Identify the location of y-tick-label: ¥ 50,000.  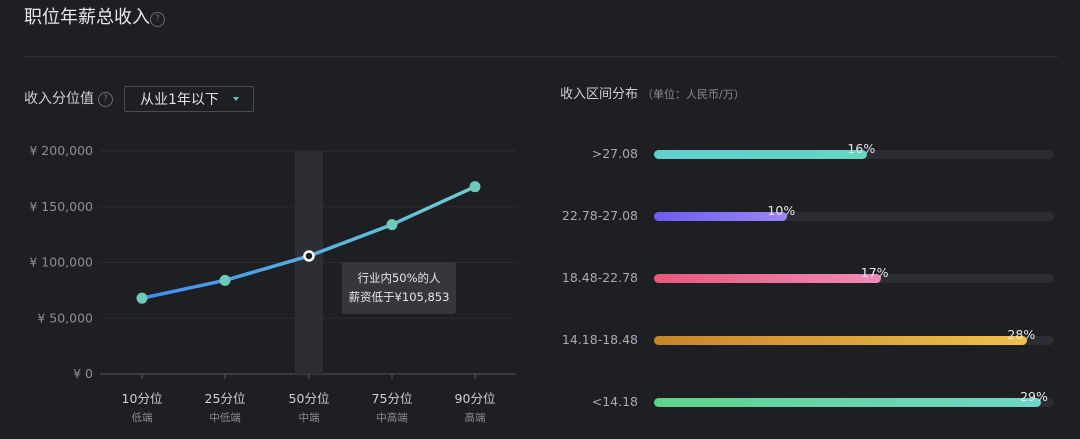
(65, 317).